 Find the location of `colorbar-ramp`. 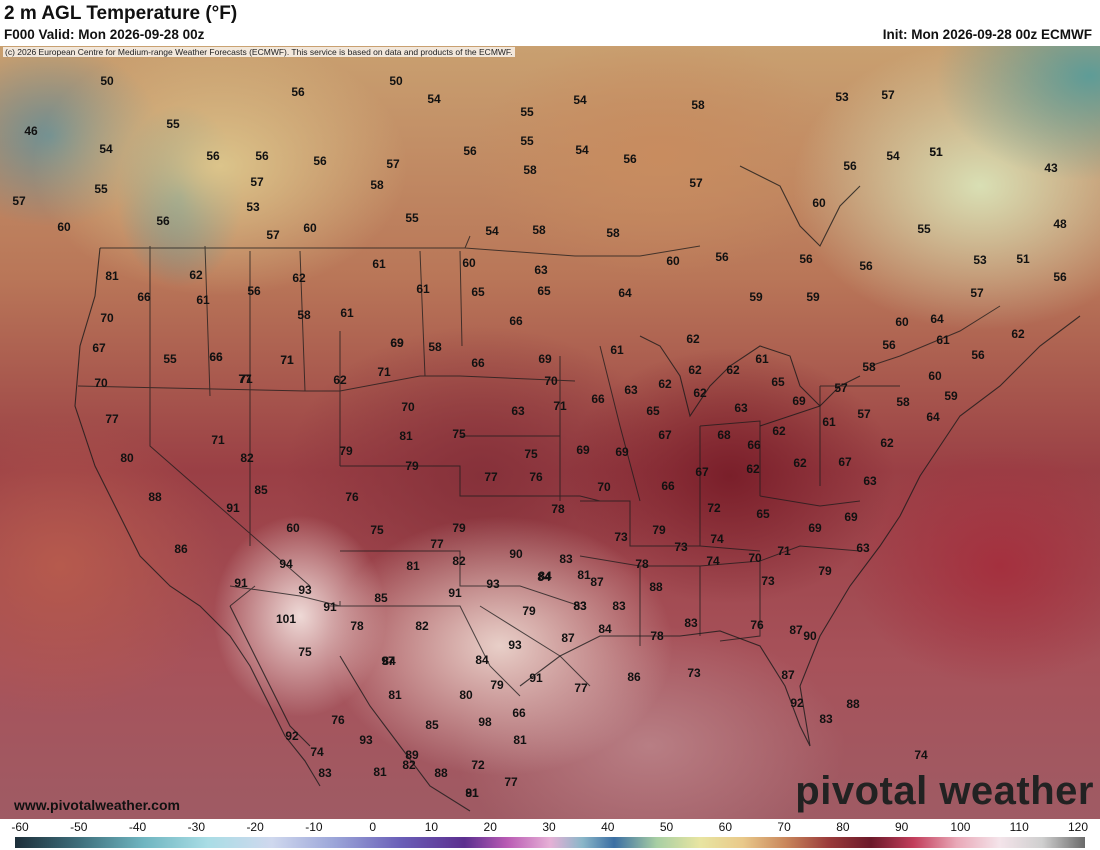

colorbar-ramp is located at coordinates (550, 842).